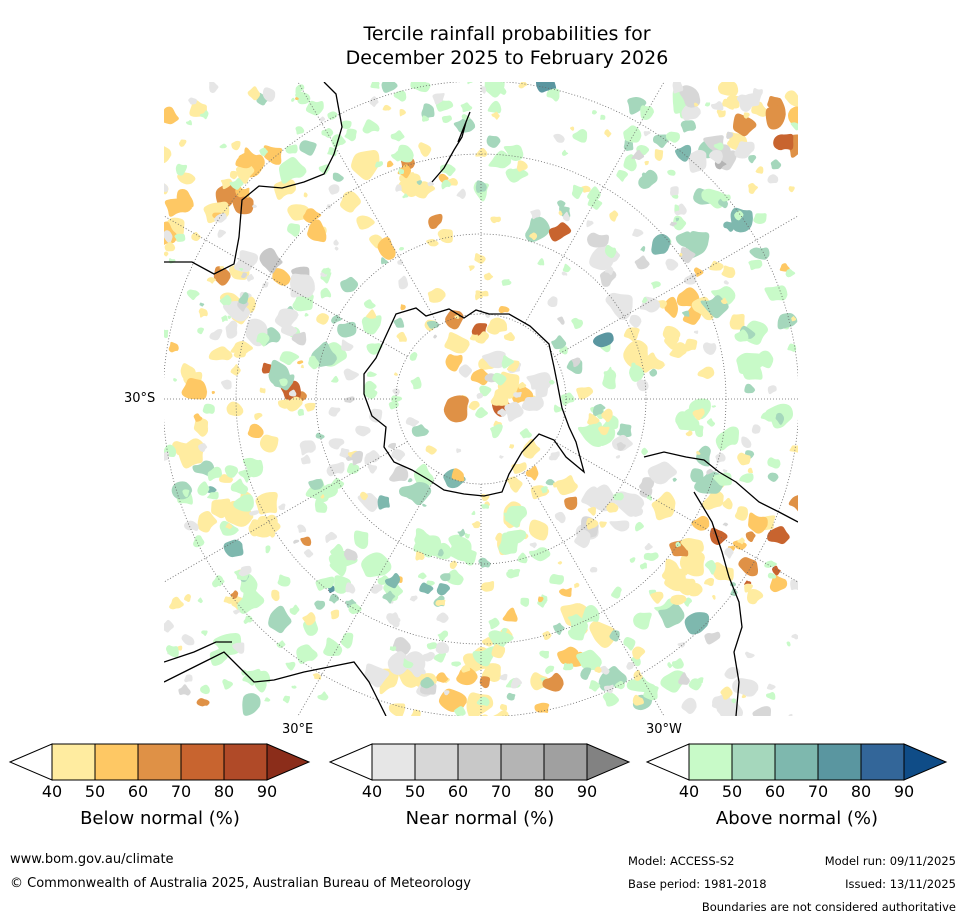 The image size is (965, 919). Describe the element at coordinates (451, 147) in the screenshot. I see `coastline` at that location.